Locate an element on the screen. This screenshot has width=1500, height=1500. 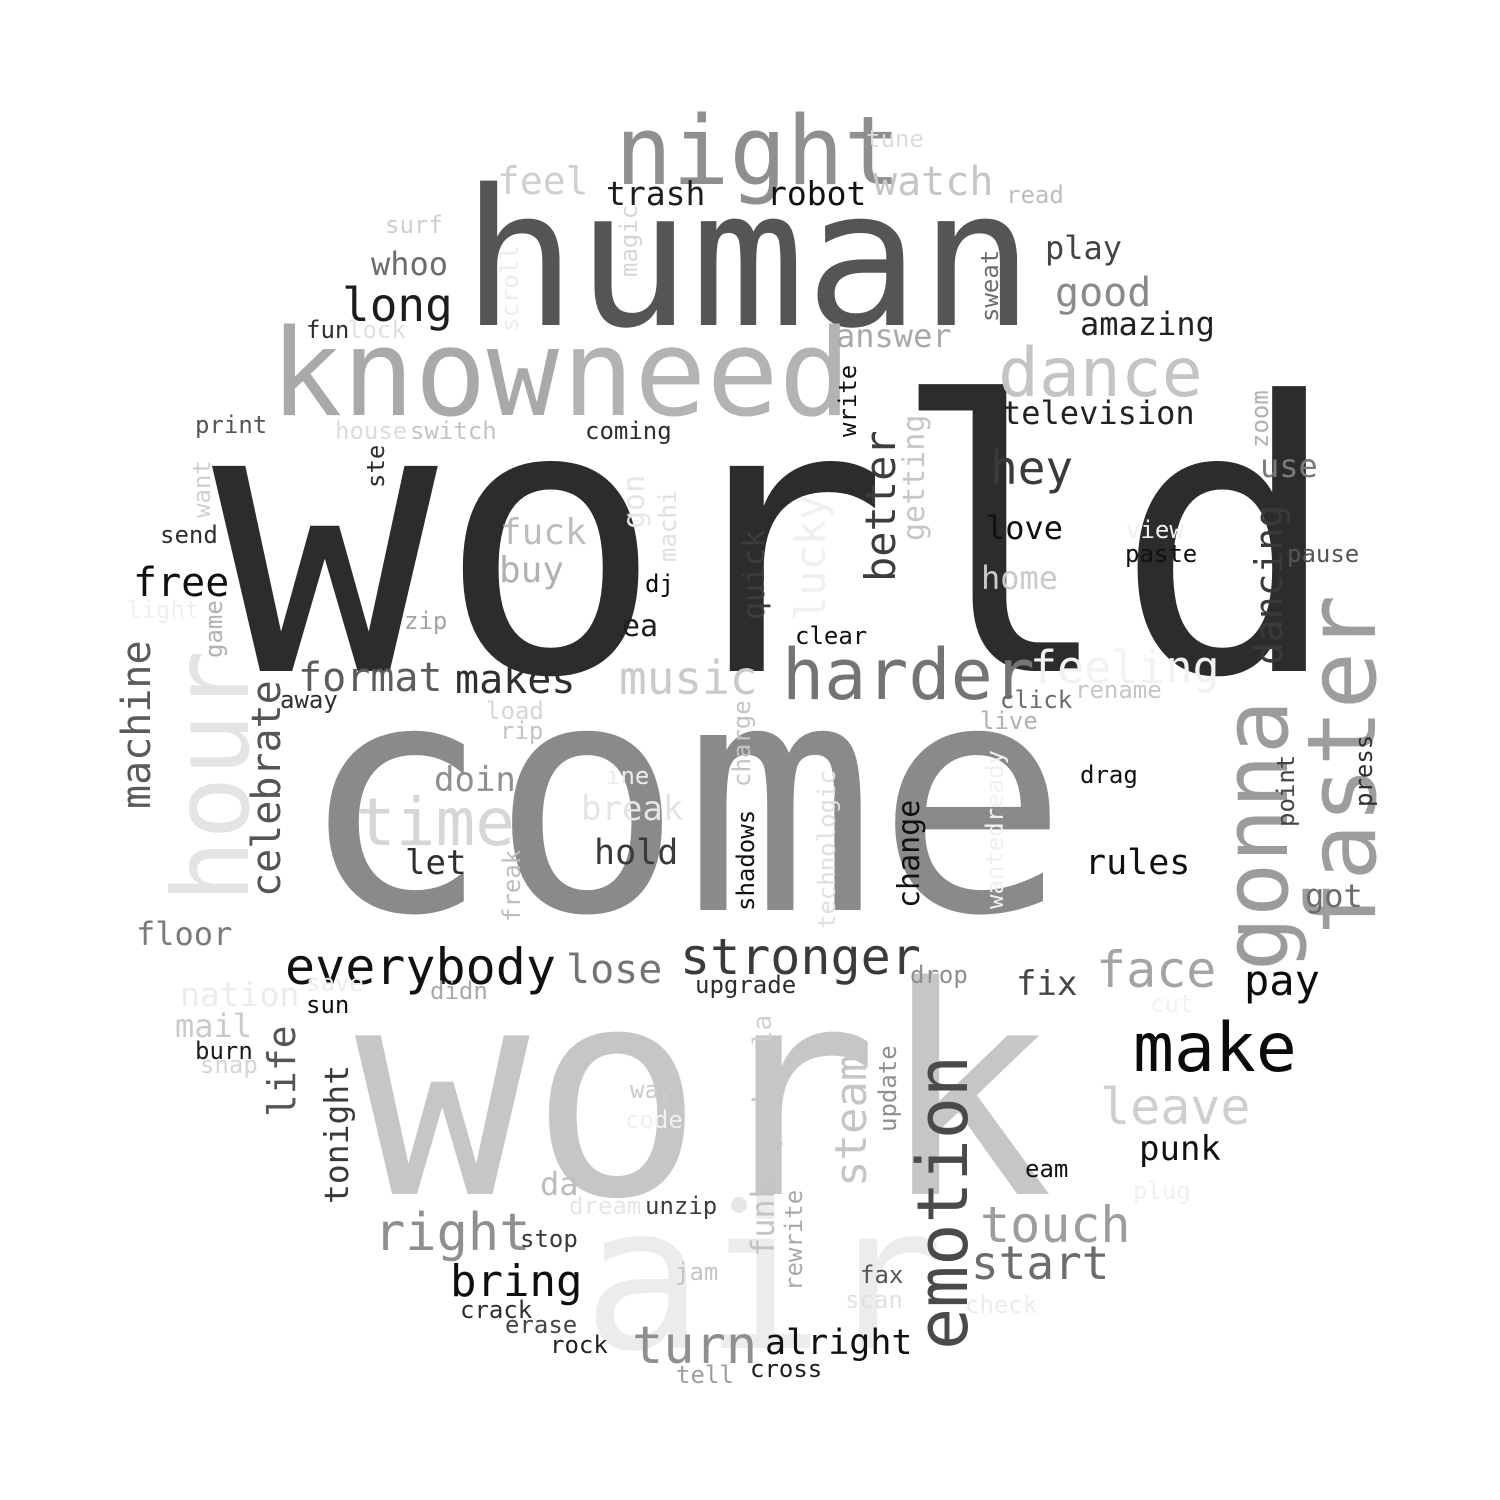
word-human: human is located at coordinates (748, 259).